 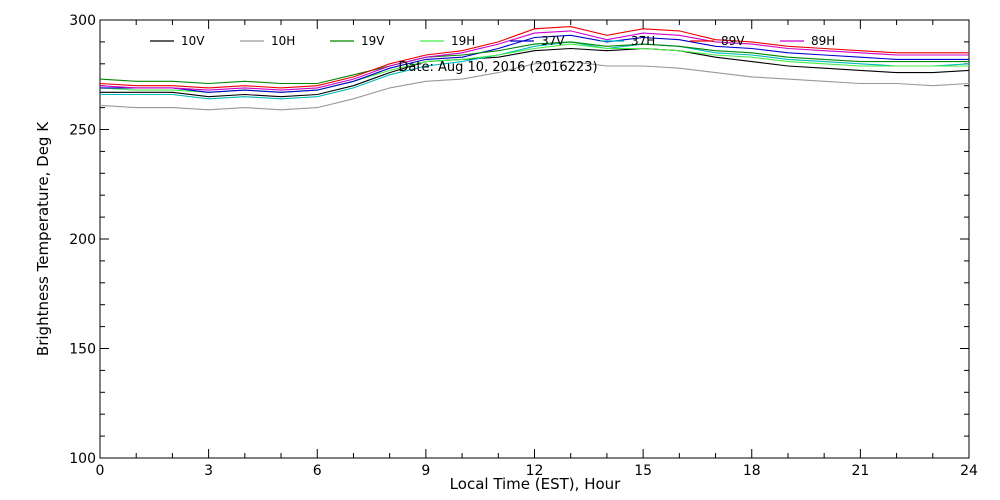 What do you see at coordinates (643, 471) in the screenshot?
I see `x-tick-label: 15` at bounding box center [643, 471].